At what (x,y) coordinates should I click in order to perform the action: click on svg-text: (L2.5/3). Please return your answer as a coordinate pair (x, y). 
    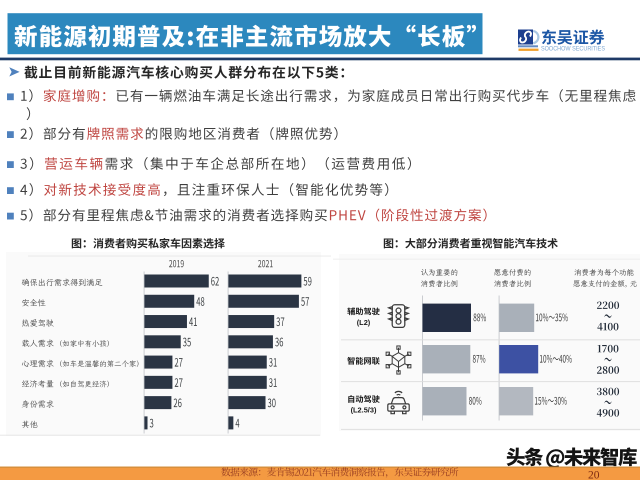
    Looking at the image, I should click on (364, 410).